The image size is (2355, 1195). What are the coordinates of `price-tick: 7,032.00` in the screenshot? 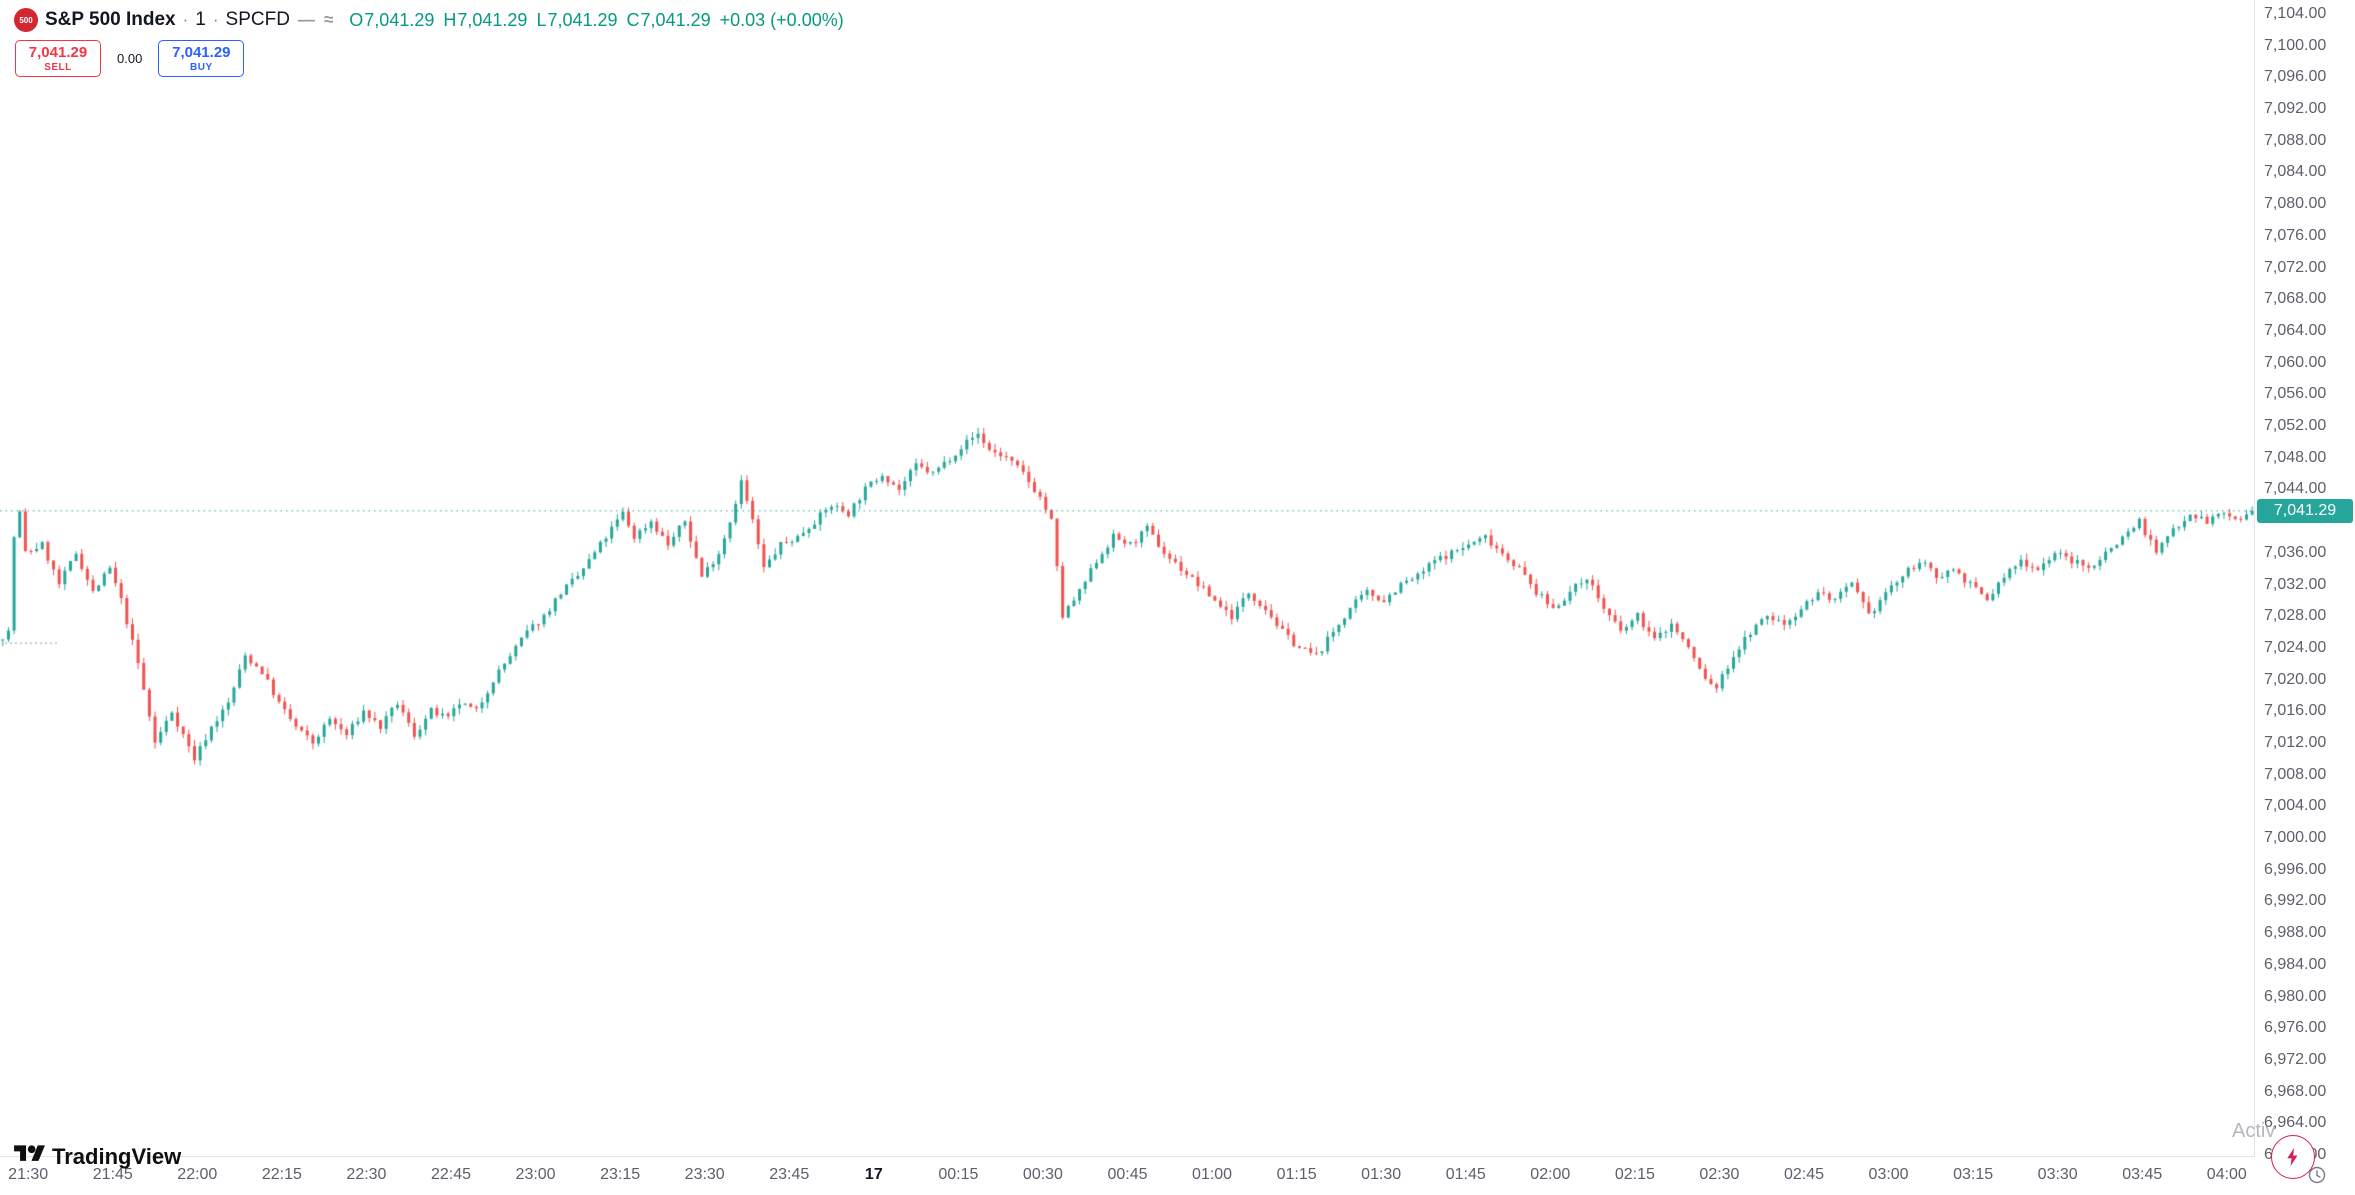 It's located at (2295, 584).